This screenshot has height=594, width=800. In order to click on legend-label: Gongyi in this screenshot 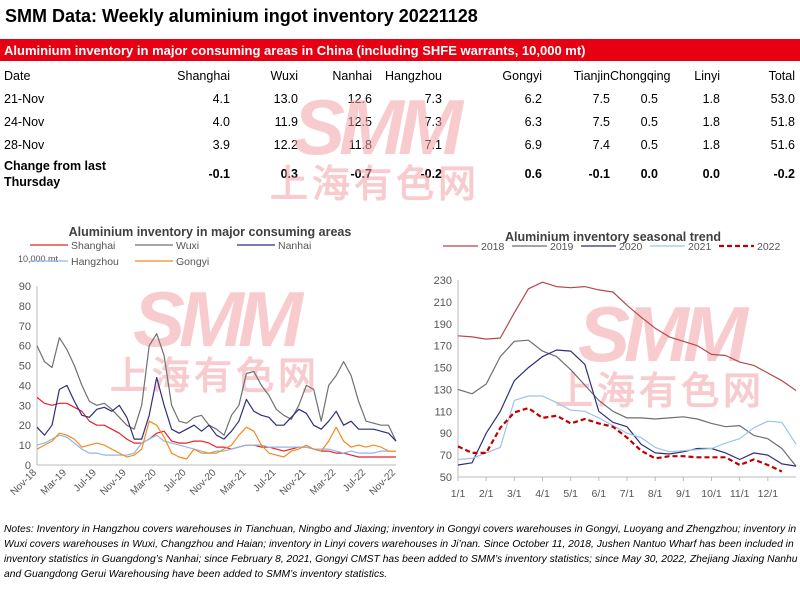, I will do `click(192, 262)`.